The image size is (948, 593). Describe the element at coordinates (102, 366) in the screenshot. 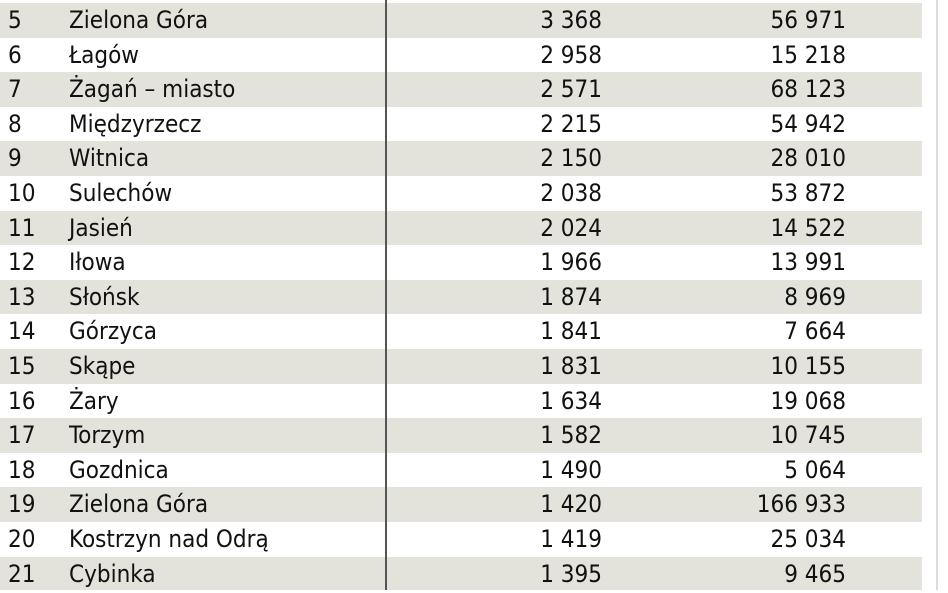

I see `name-cell: Skąpe` at that location.